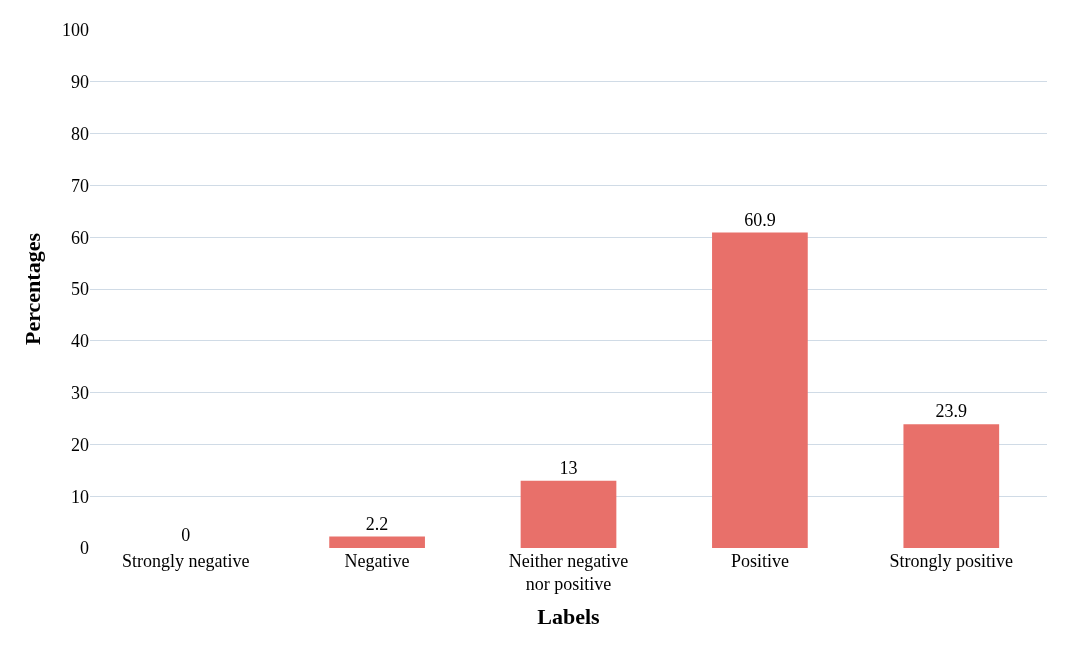 The height and width of the screenshot is (648, 1072). Describe the element at coordinates (80, 185) in the screenshot. I see `y-tick-label: 70` at that location.